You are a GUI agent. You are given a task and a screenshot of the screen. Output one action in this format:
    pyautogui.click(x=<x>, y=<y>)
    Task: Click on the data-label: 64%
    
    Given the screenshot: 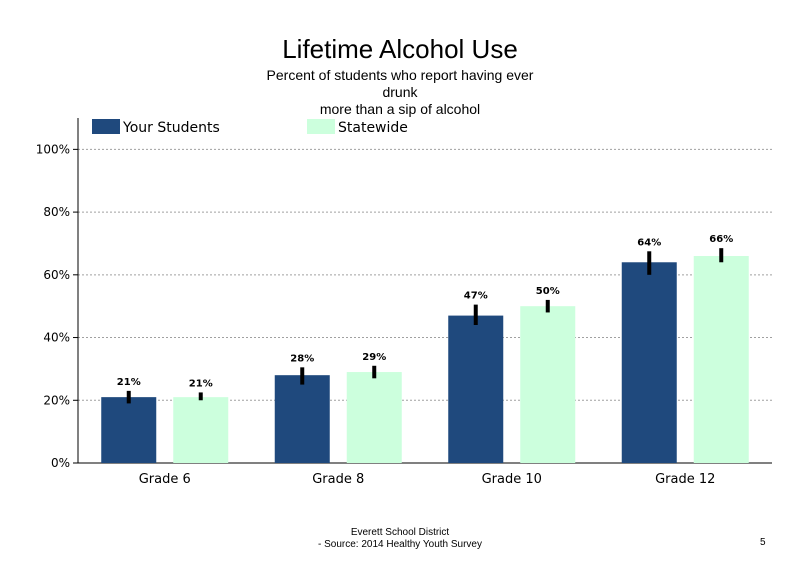 What is the action you would take?
    pyautogui.click(x=649, y=242)
    